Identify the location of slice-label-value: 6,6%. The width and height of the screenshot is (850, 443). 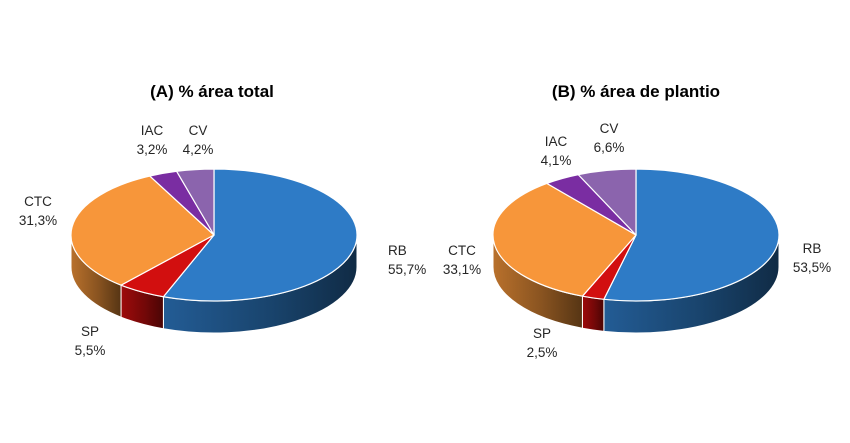
(609, 147).